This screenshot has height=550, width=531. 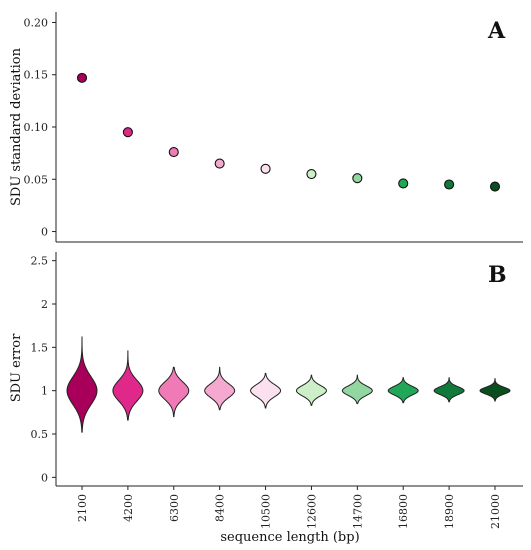 I want to click on x-tick-label-4200: 4200, so click(x=128, y=508).